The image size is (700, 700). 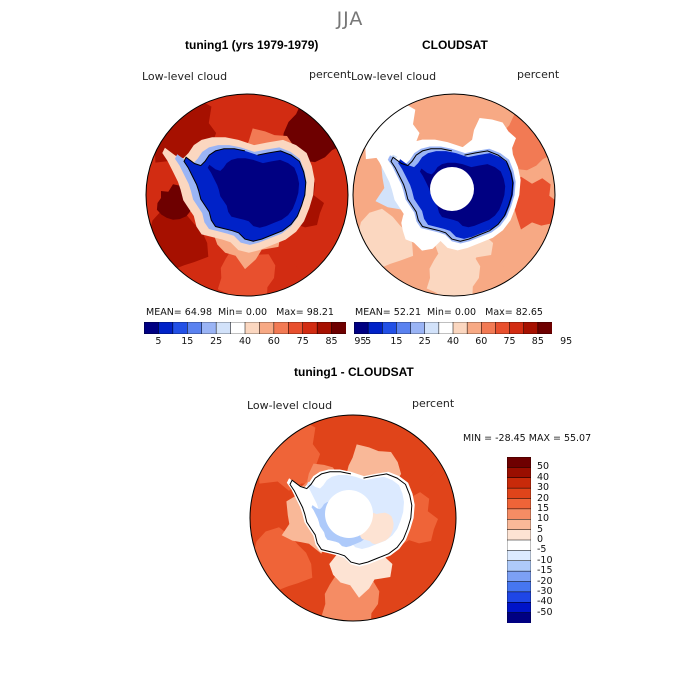 What do you see at coordinates (394, 76) in the screenshot?
I see `panel-right-variable: Low-level cloud` at bounding box center [394, 76].